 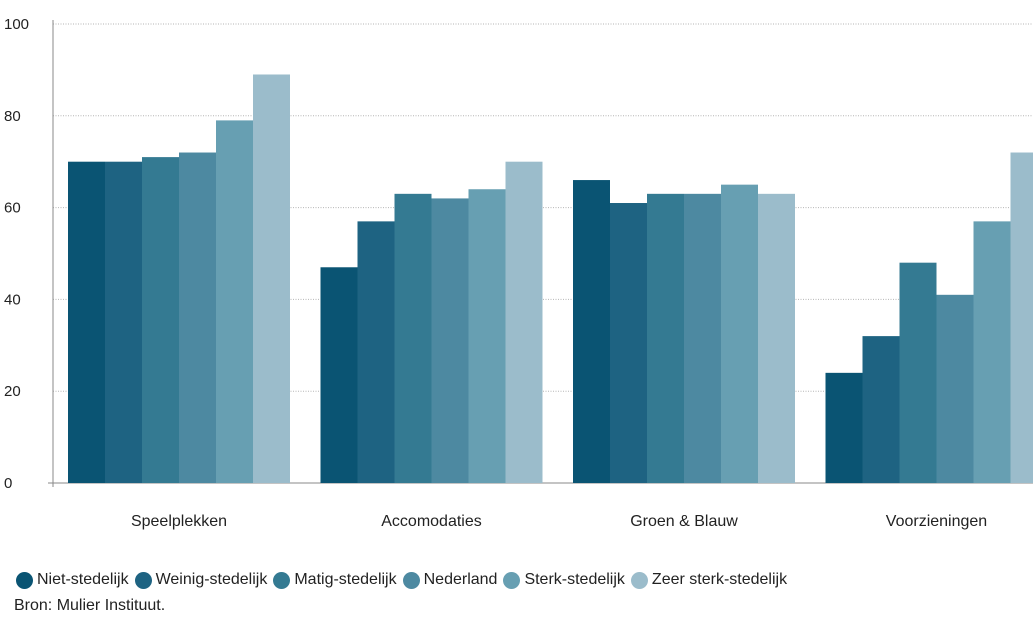 What do you see at coordinates (12, 391) in the screenshot?
I see `y-tick-label: 20` at bounding box center [12, 391].